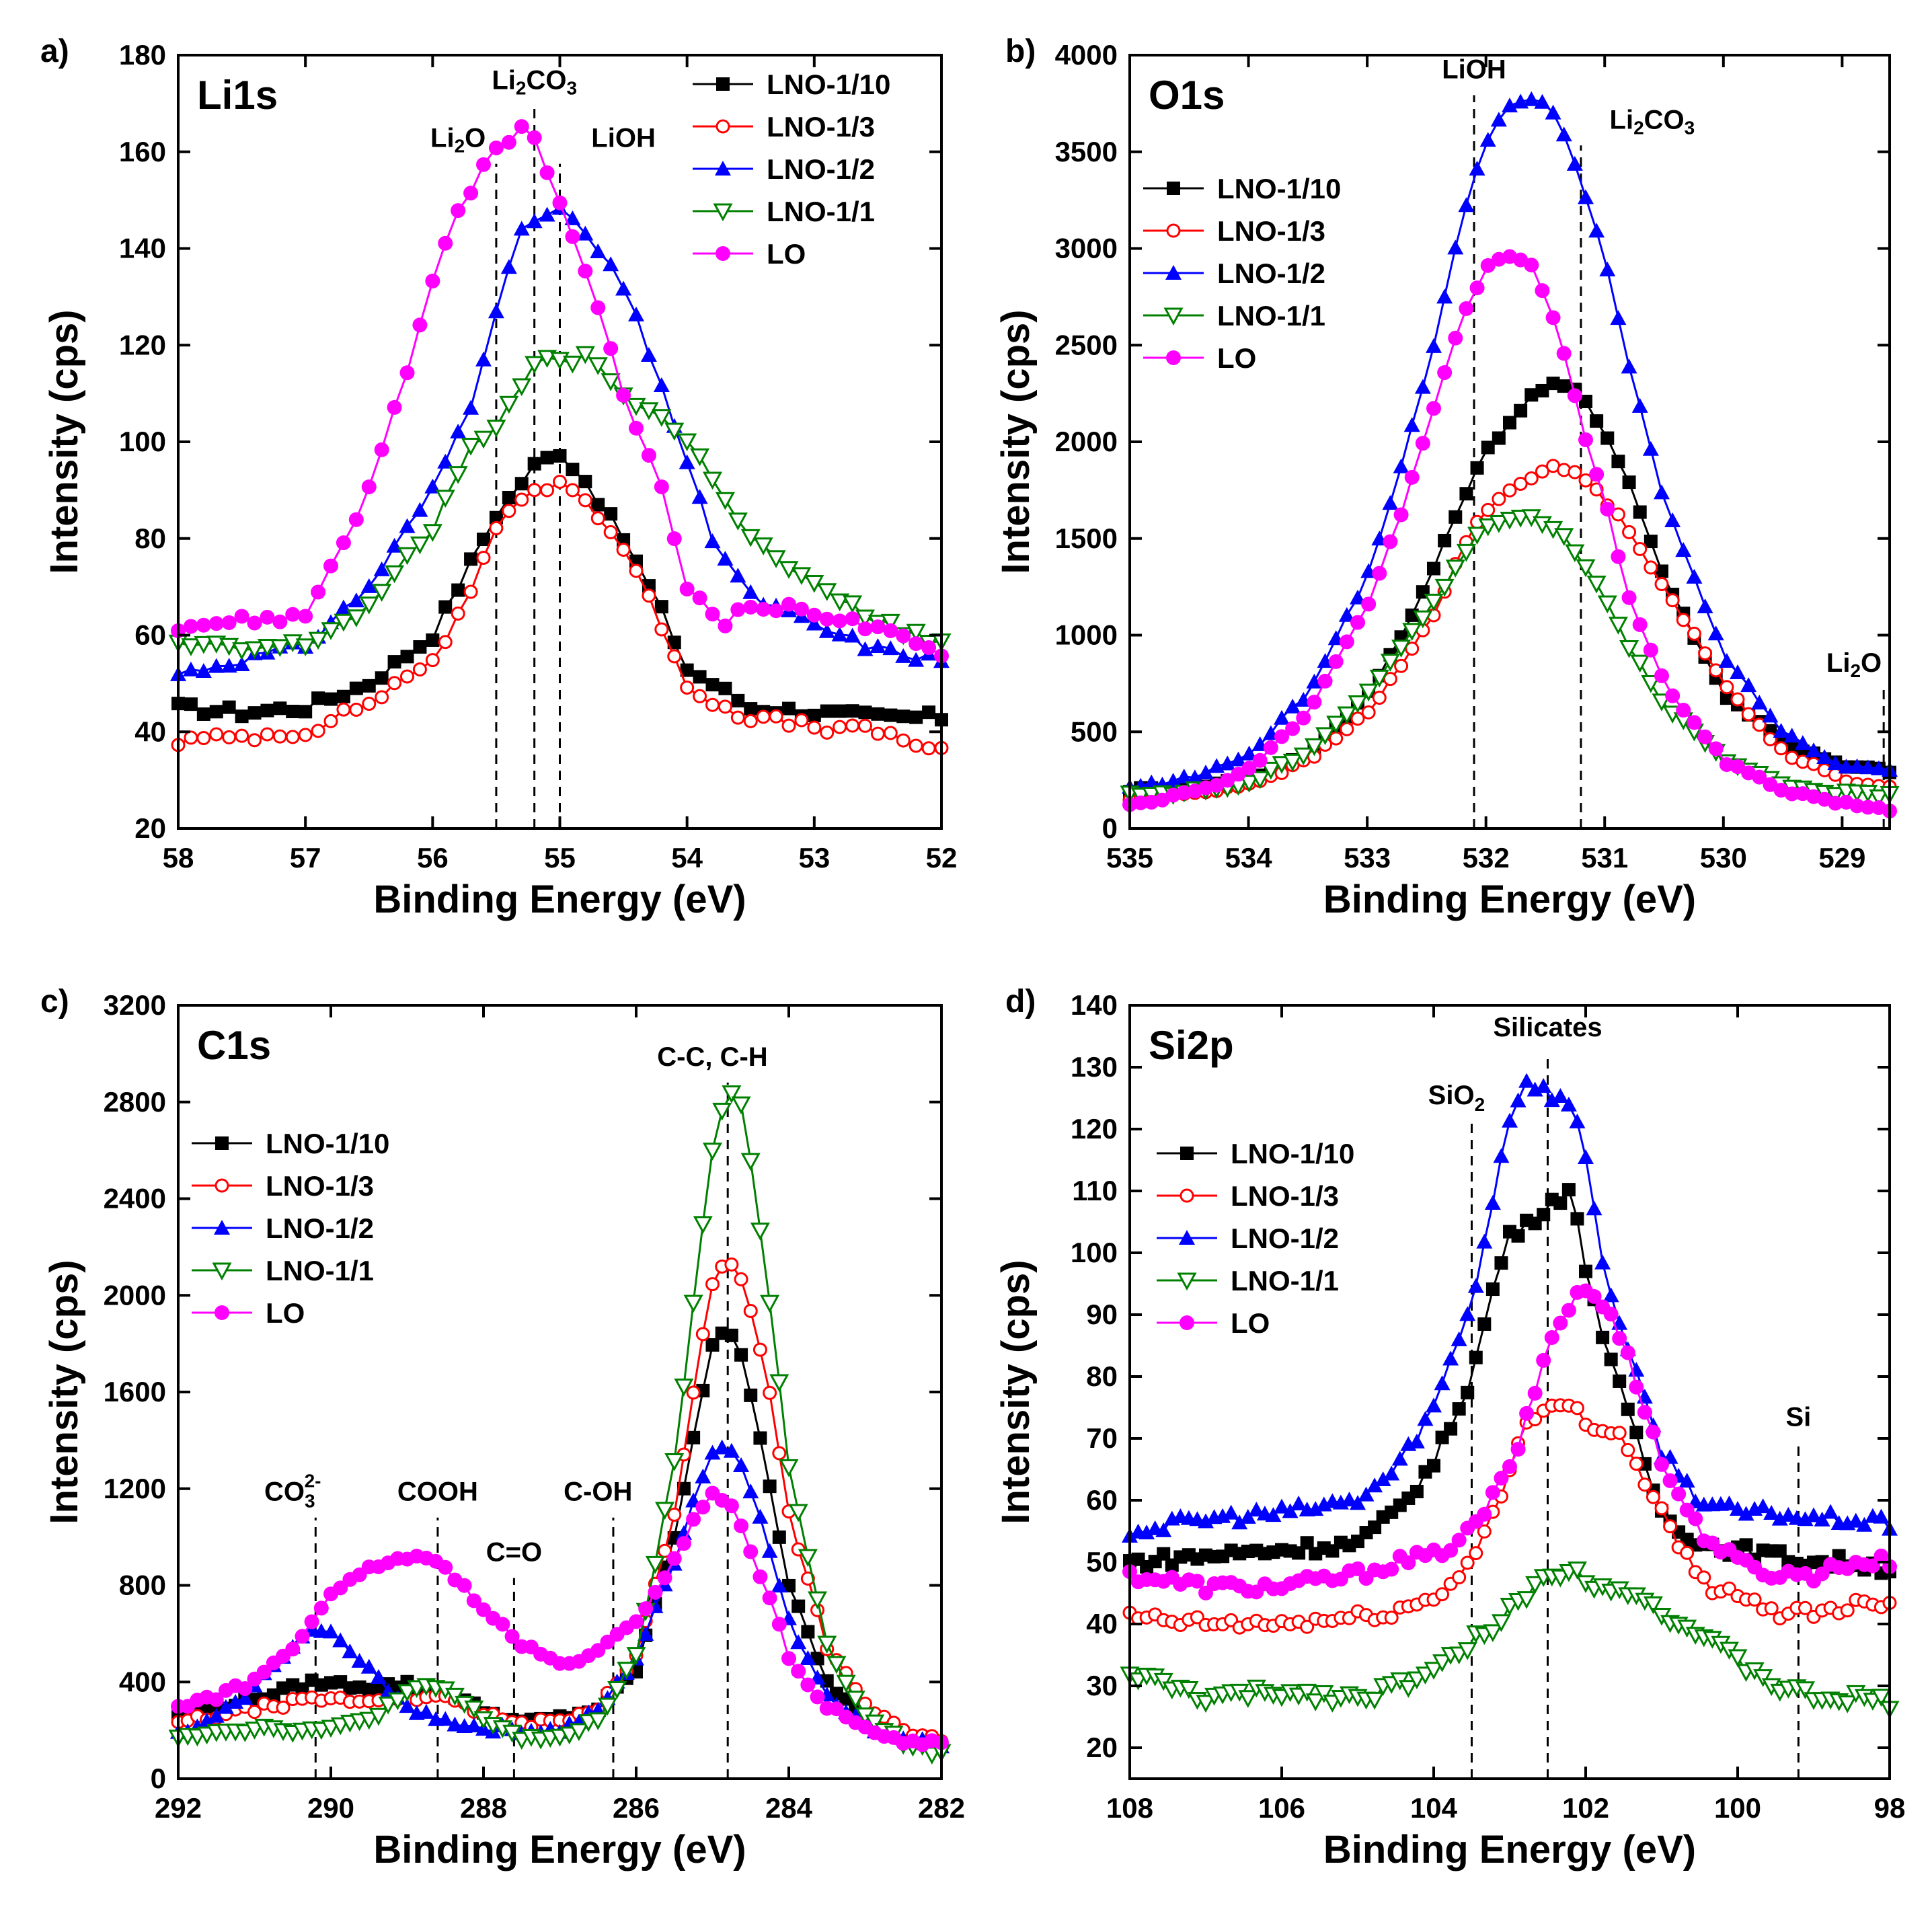 Image resolution: width=1932 pixels, height=1932 pixels. What do you see at coordinates (1102, 1376) in the screenshot?
I see `y-tick-label: 80` at bounding box center [1102, 1376].